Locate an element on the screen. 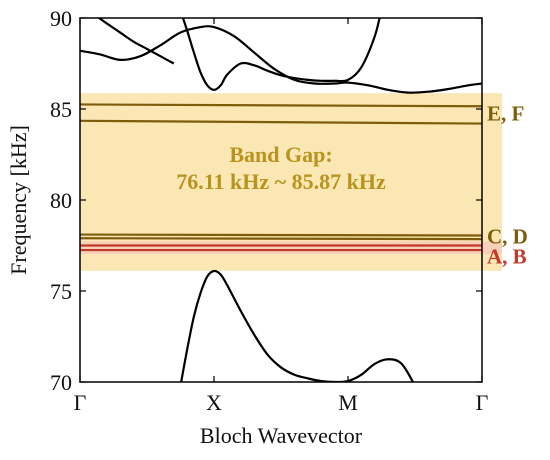 The image size is (550, 460). flat-band-c is located at coordinates (281, 239).